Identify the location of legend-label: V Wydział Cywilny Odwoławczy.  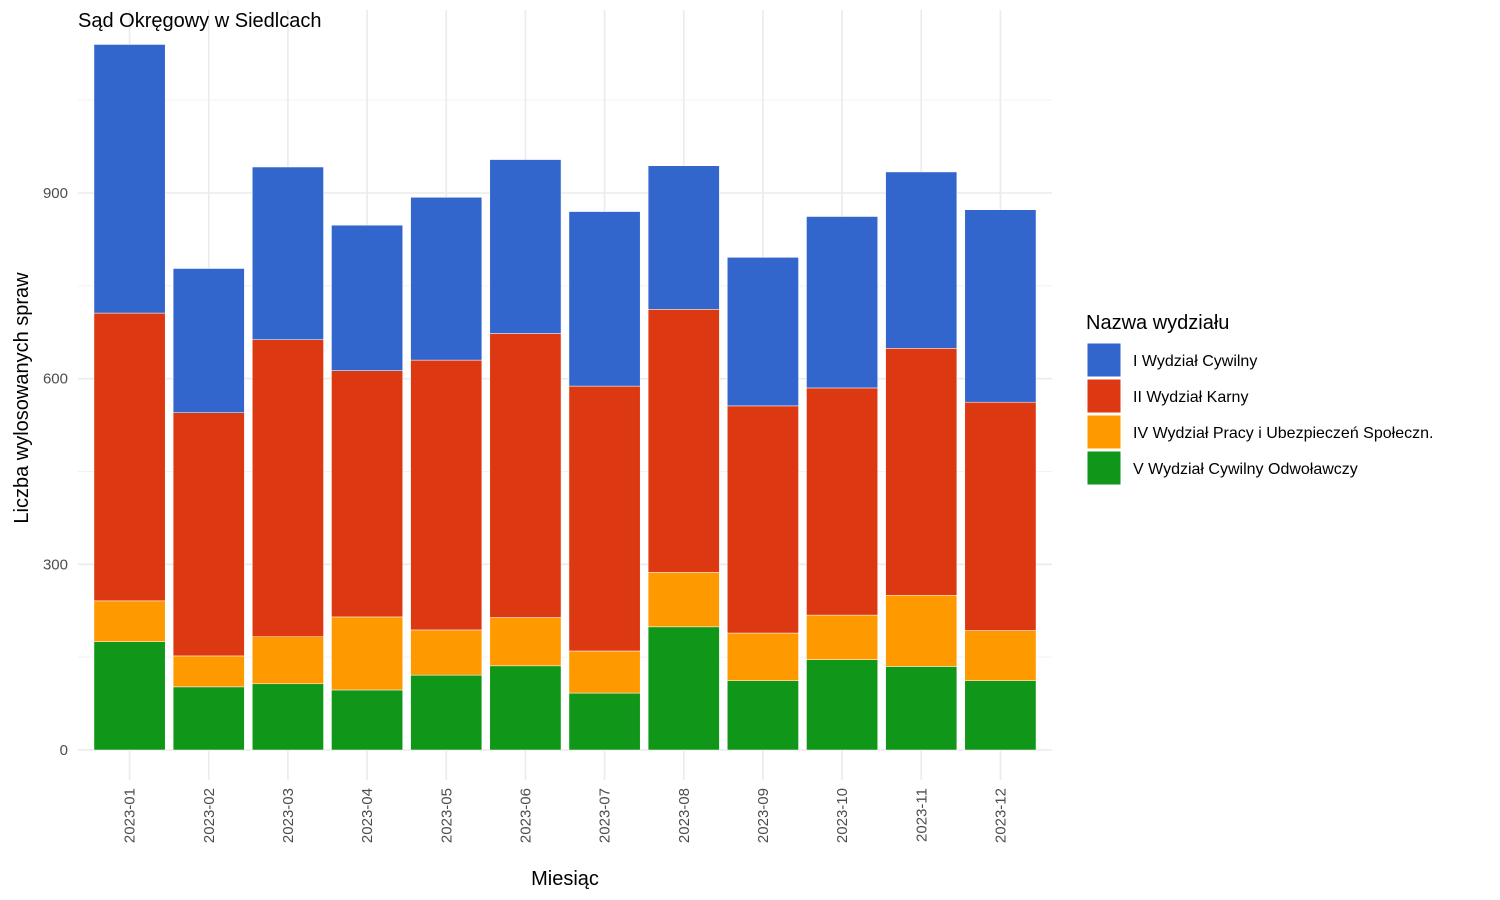
(1245, 469).